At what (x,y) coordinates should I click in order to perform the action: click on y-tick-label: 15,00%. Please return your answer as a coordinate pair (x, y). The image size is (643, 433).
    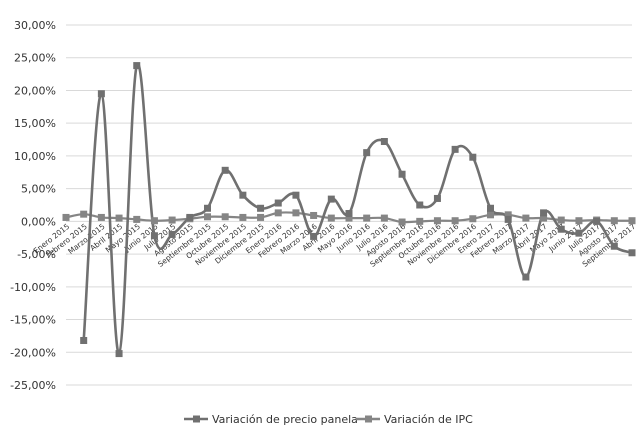
    Looking at the image, I should click on (35, 123).